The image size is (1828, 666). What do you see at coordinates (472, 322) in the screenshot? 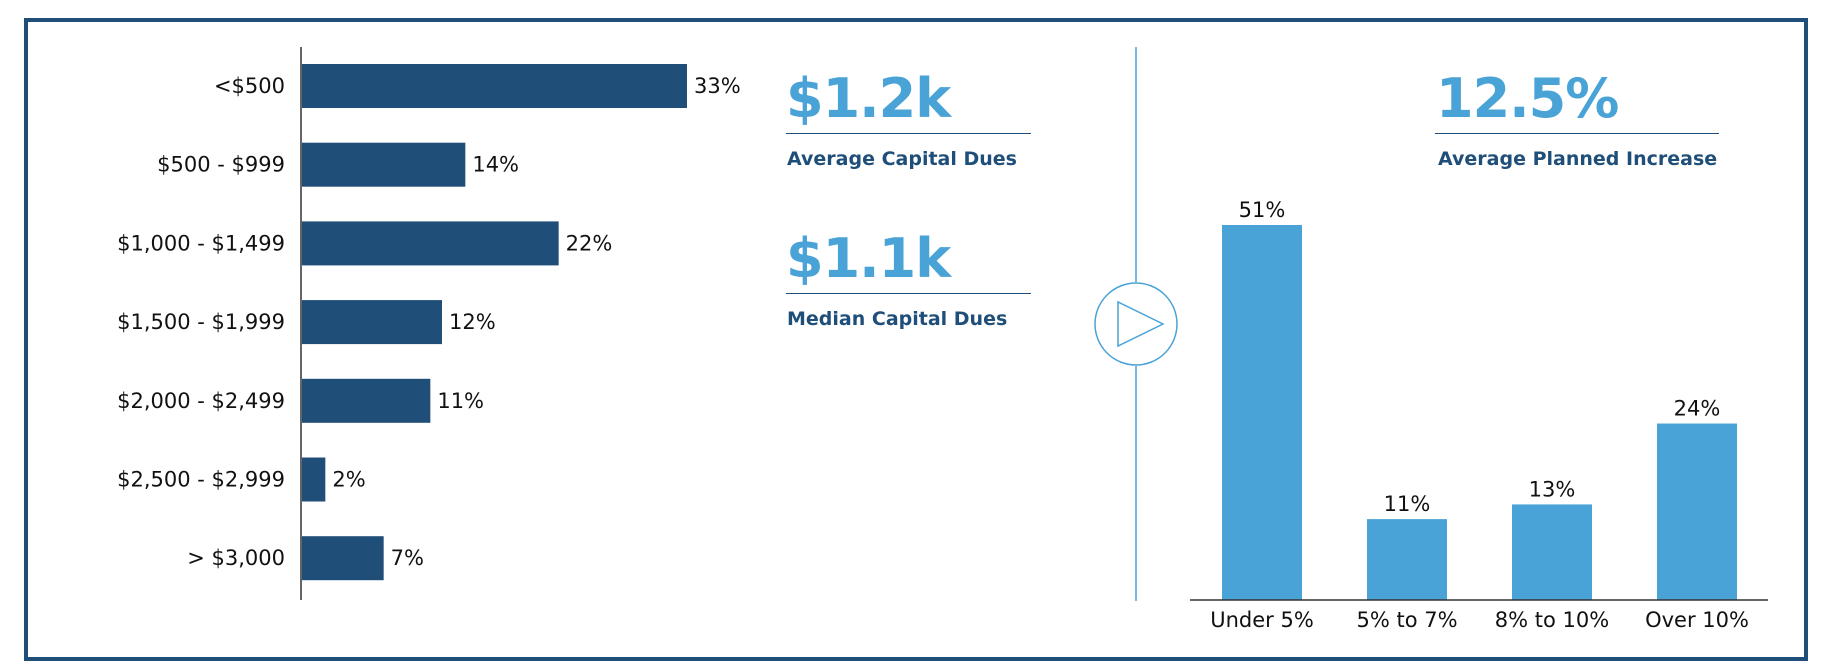
I see `data-label: 12%` at bounding box center [472, 322].